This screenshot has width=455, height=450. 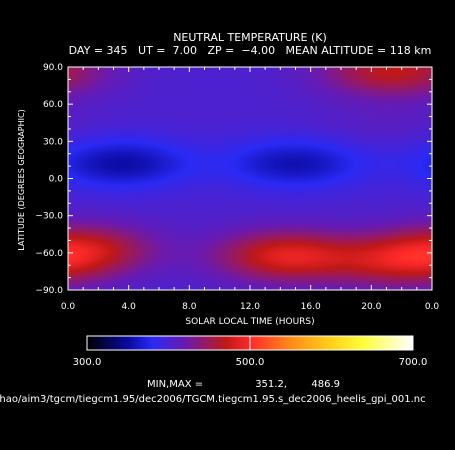 What do you see at coordinates (87, 362) in the screenshot?
I see `colorbar-tick-label: 300.0` at bounding box center [87, 362].